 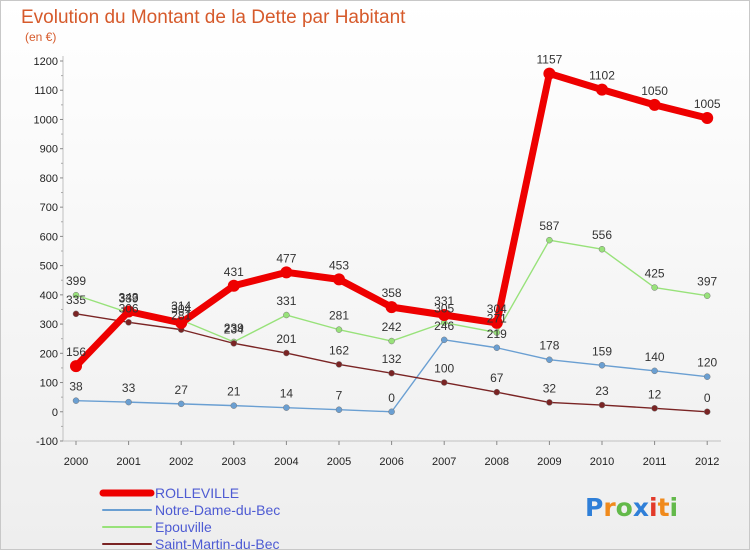 I want to click on data-label: 477, so click(x=286, y=258).